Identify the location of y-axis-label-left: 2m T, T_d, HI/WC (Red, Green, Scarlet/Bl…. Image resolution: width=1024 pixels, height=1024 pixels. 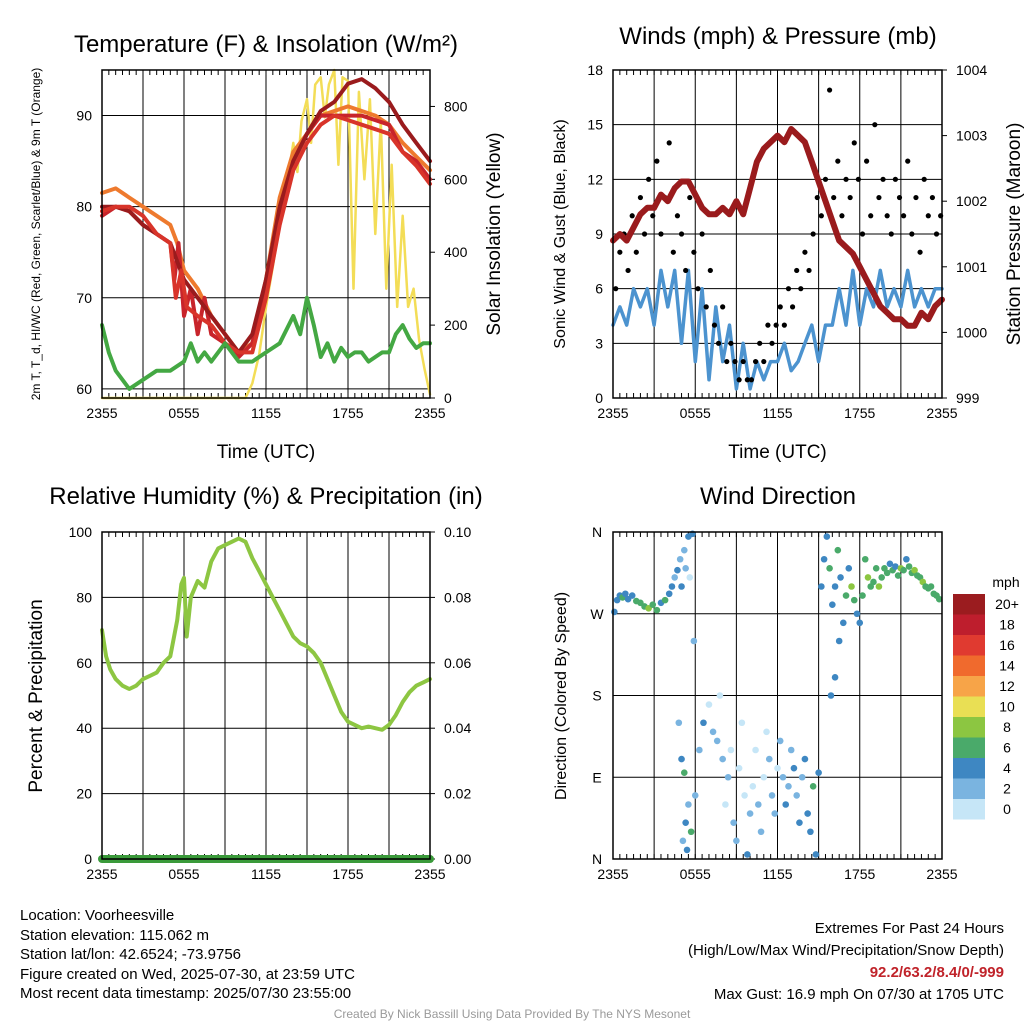
(36, 234).